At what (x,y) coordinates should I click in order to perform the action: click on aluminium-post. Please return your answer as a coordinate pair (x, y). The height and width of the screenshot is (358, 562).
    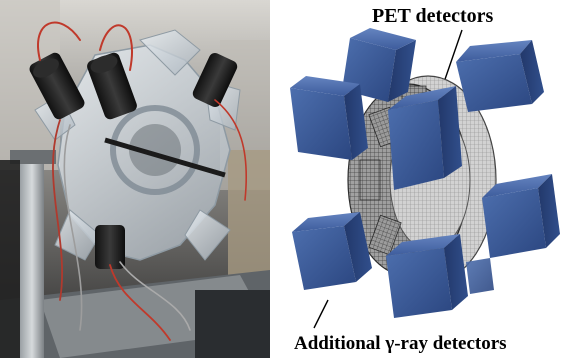
    Looking at the image, I should click on (32, 256).